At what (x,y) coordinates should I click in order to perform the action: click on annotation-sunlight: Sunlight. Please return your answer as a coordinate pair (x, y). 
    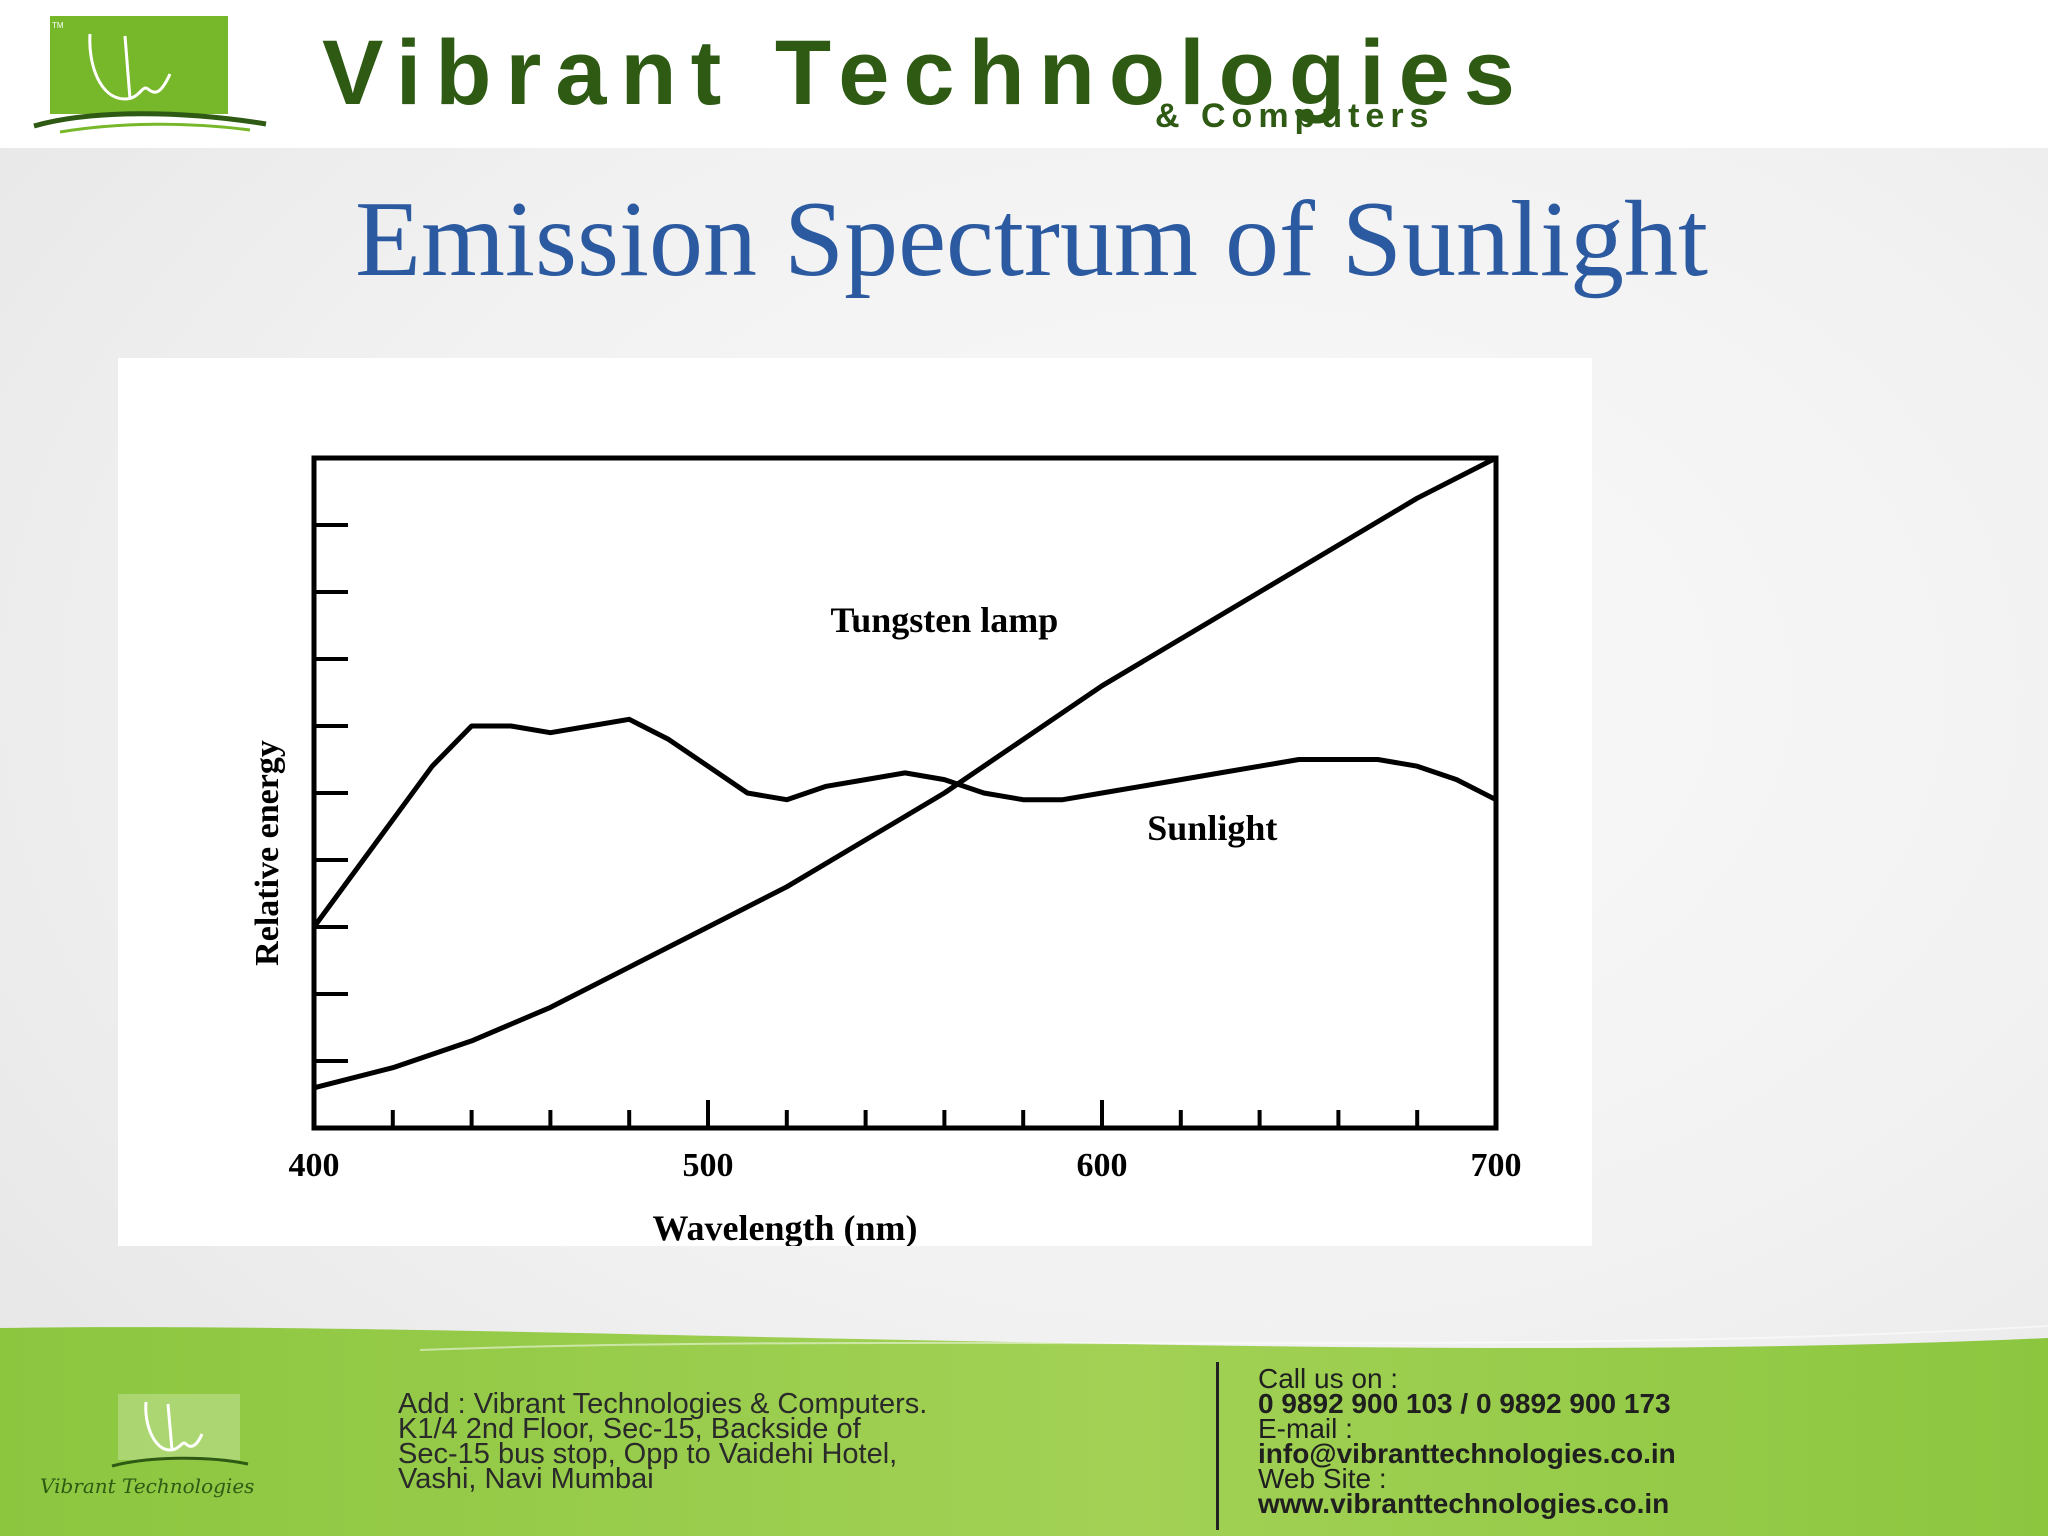
    Looking at the image, I should click on (1212, 828).